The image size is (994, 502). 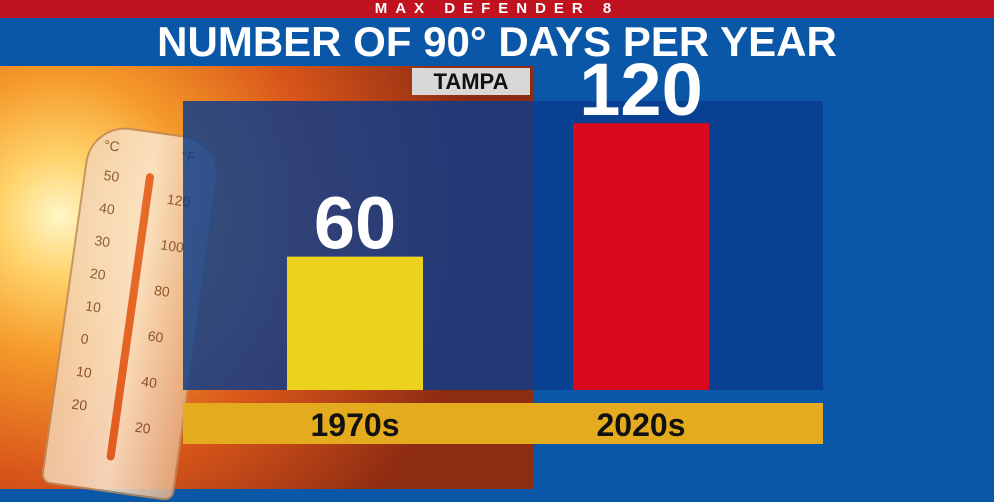 I want to click on kicker-text: MAX DEFENDER 8, so click(x=497, y=8).